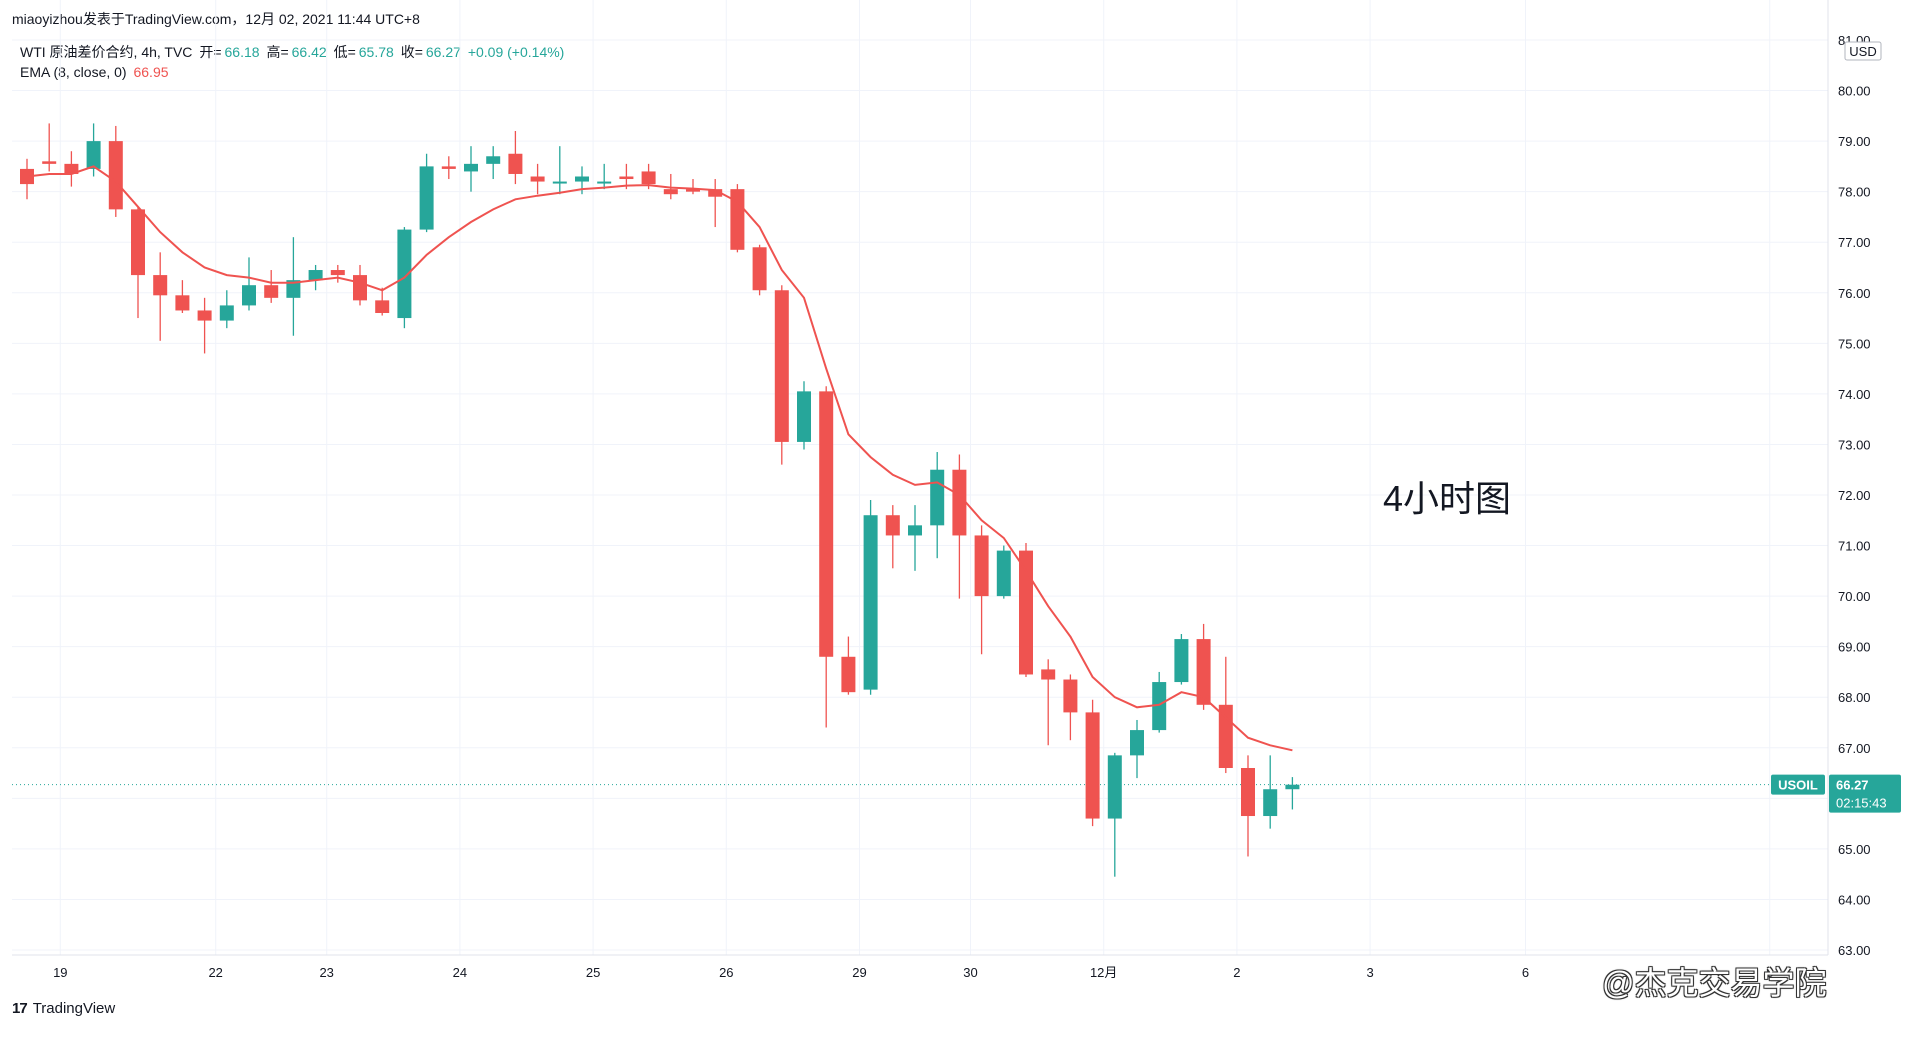  What do you see at coordinates (60, 972) in the screenshot?
I see `time-tick-label: 19` at bounding box center [60, 972].